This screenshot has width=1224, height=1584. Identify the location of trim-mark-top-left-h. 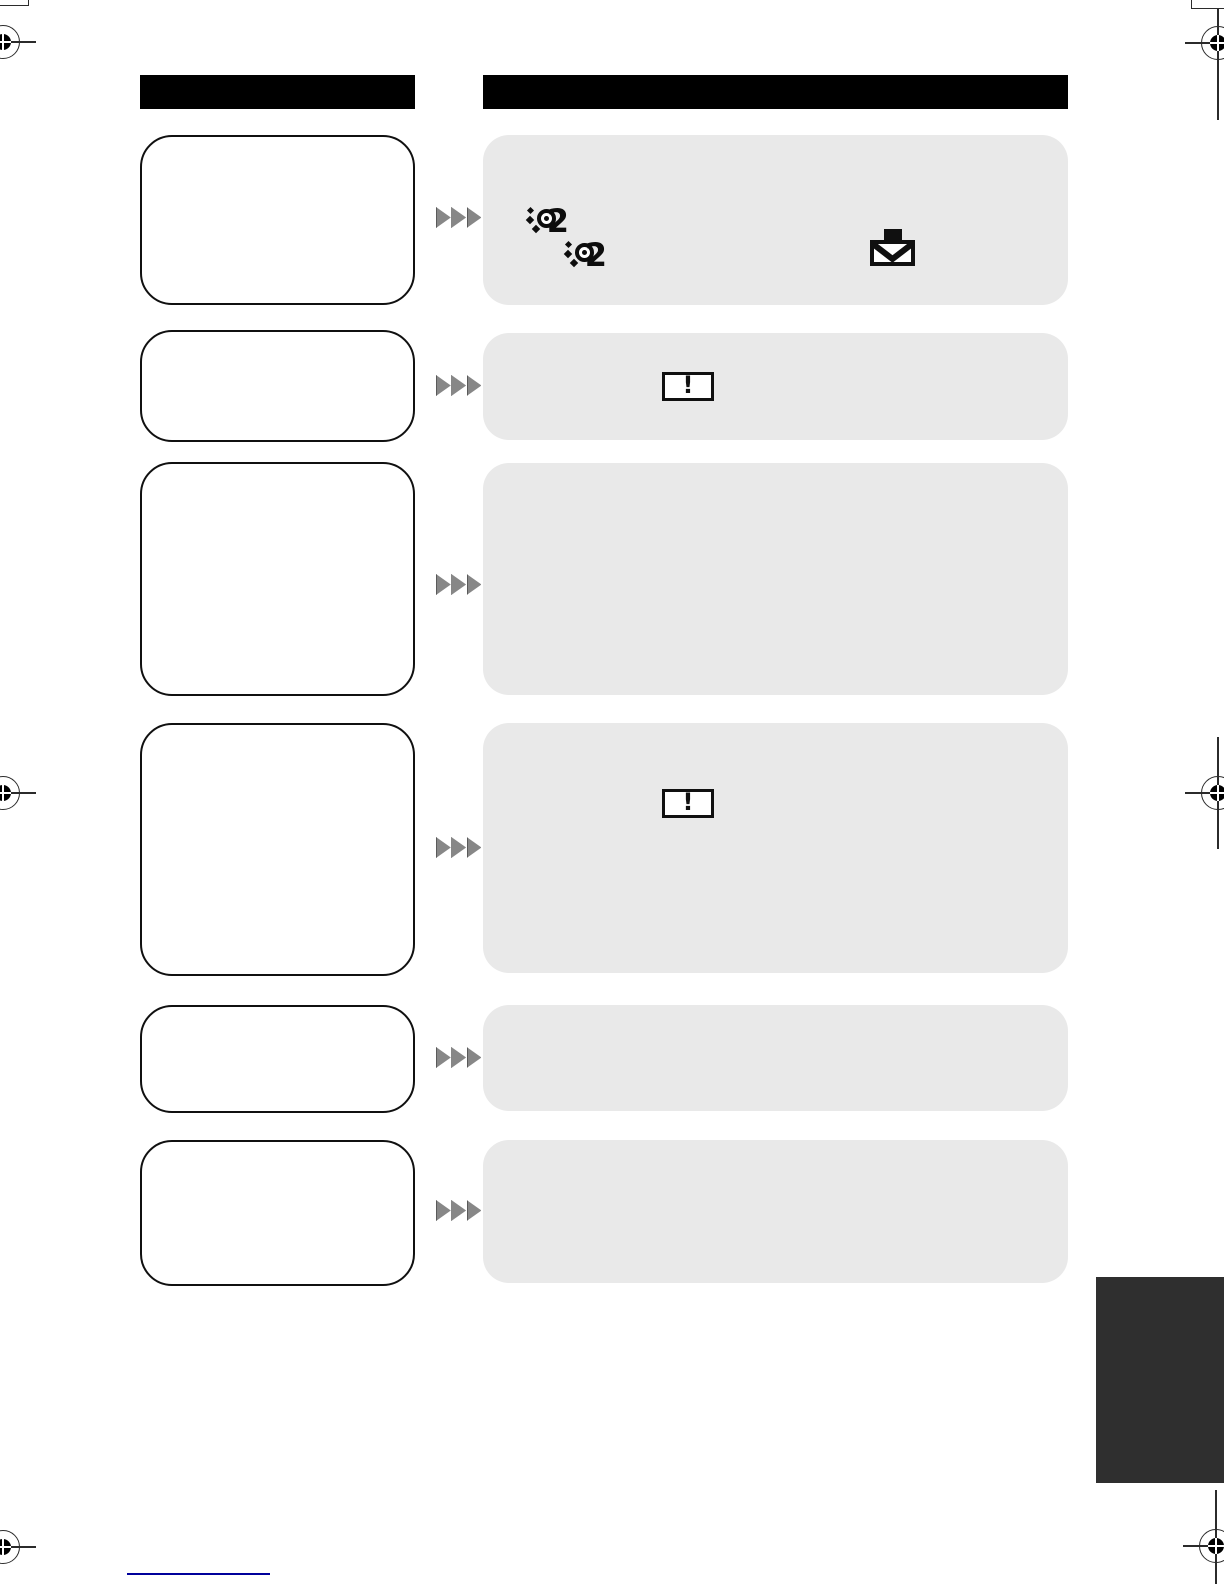
(14, 6).